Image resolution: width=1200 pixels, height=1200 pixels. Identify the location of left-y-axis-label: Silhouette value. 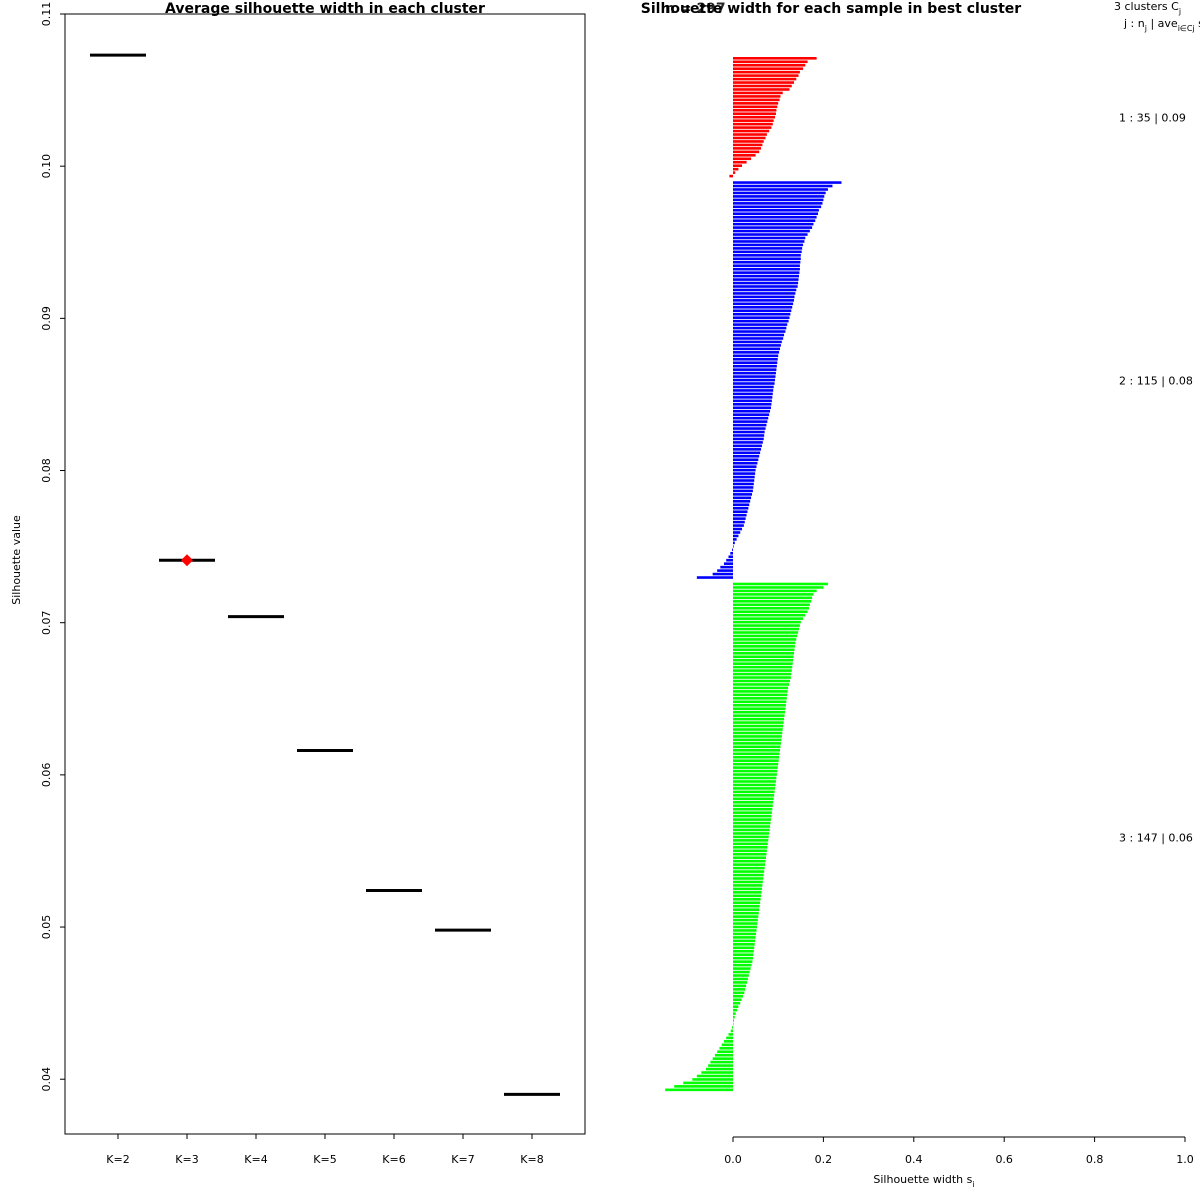
(16, 560).